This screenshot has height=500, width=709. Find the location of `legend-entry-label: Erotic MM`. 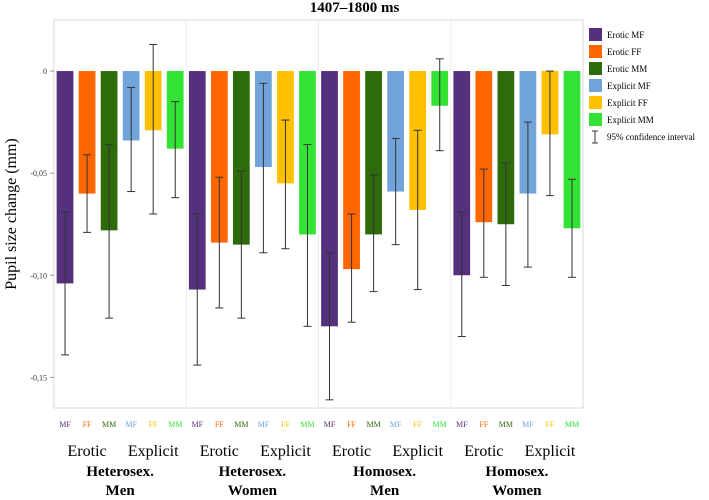

legend-entry-label: Erotic MM is located at coordinates (627, 69).